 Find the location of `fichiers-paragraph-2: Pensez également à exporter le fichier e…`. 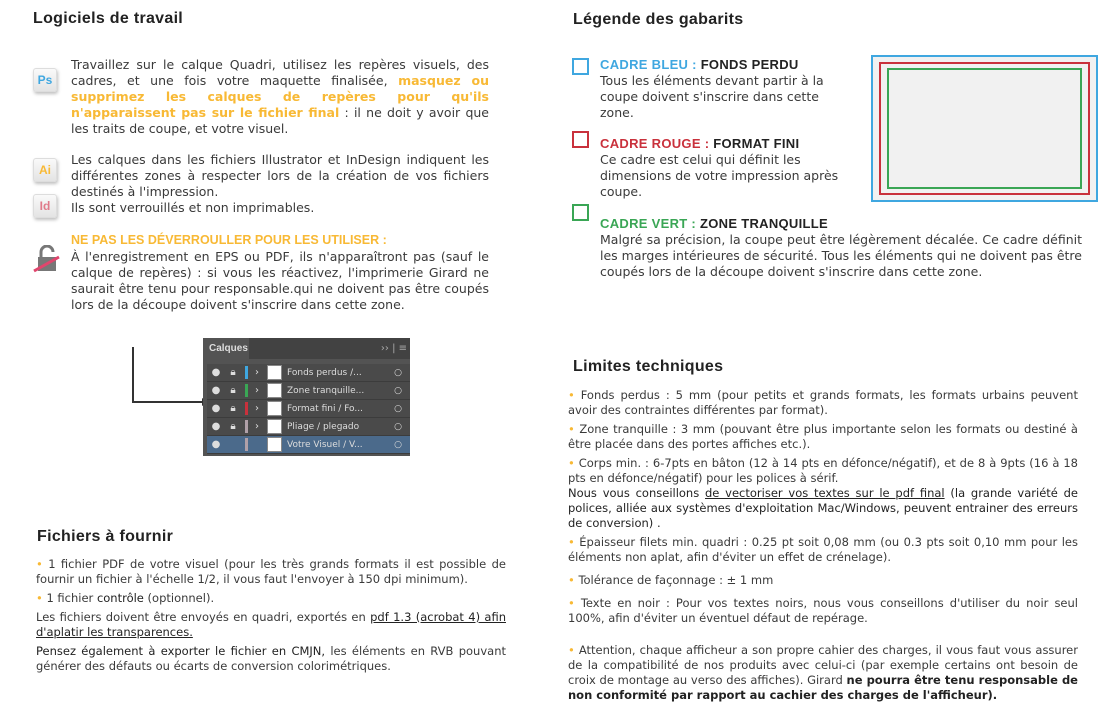

fichiers-paragraph-2: Pensez également à exporter le fichier e… is located at coordinates (271, 659).